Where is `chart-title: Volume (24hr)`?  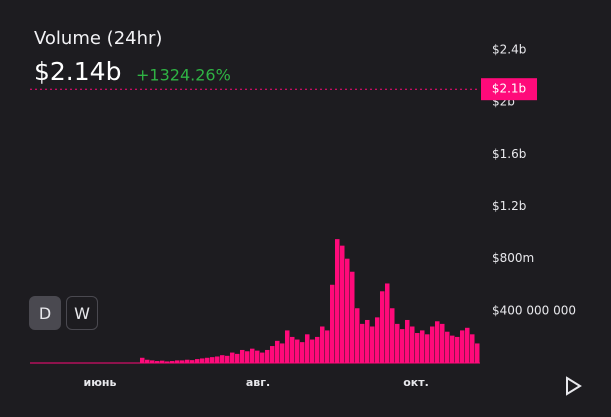 chart-title: Volume (24hr) is located at coordinates (98, 38).